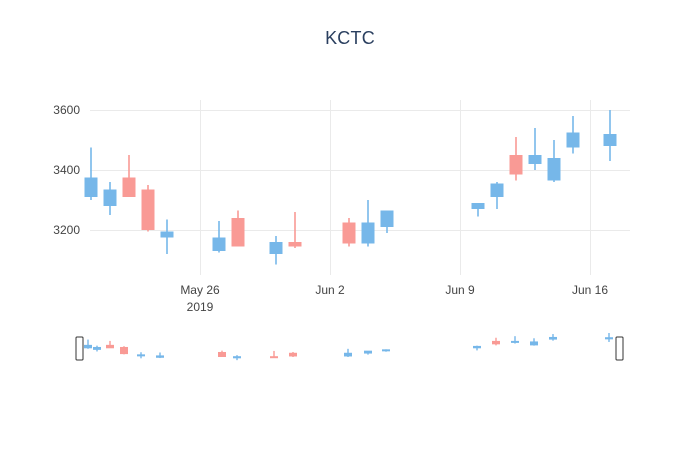 The width and height of the screenshot is (700, 450). I want to click on ytick-label-3600: 3600, so click(66, 110).